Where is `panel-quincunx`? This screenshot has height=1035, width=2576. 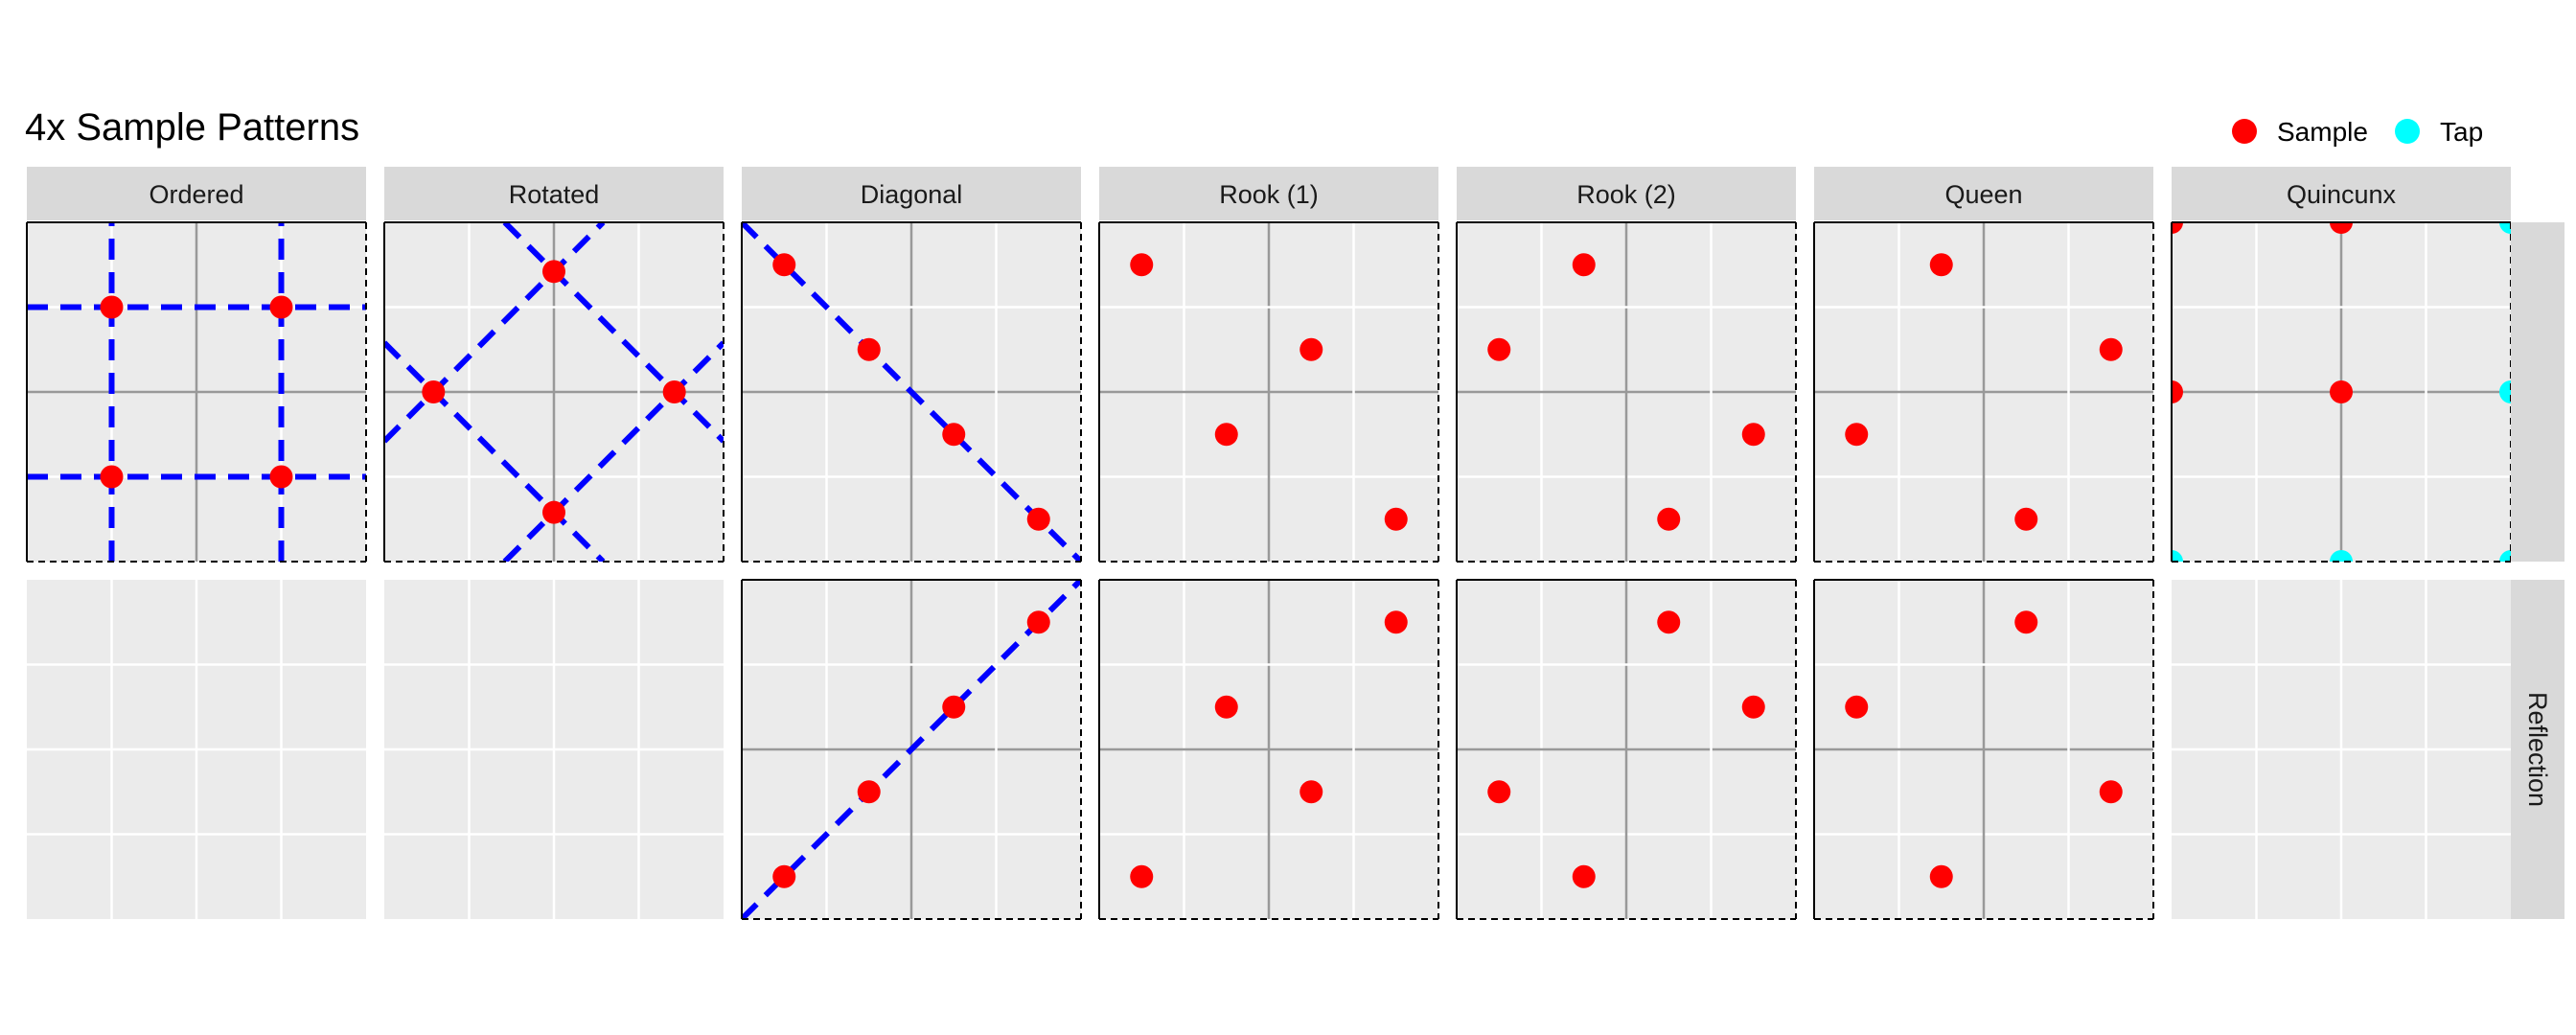
panel-quincunx is located at coordinates (2341, 392).